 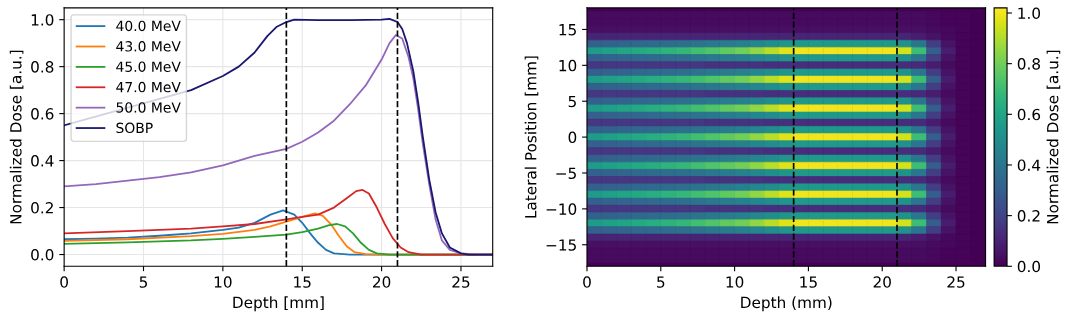 What do you see at coordinates (1028, 216) in the screenshot?
I see `color-bar-label: 0.2` at bounding box center [1028, 216].